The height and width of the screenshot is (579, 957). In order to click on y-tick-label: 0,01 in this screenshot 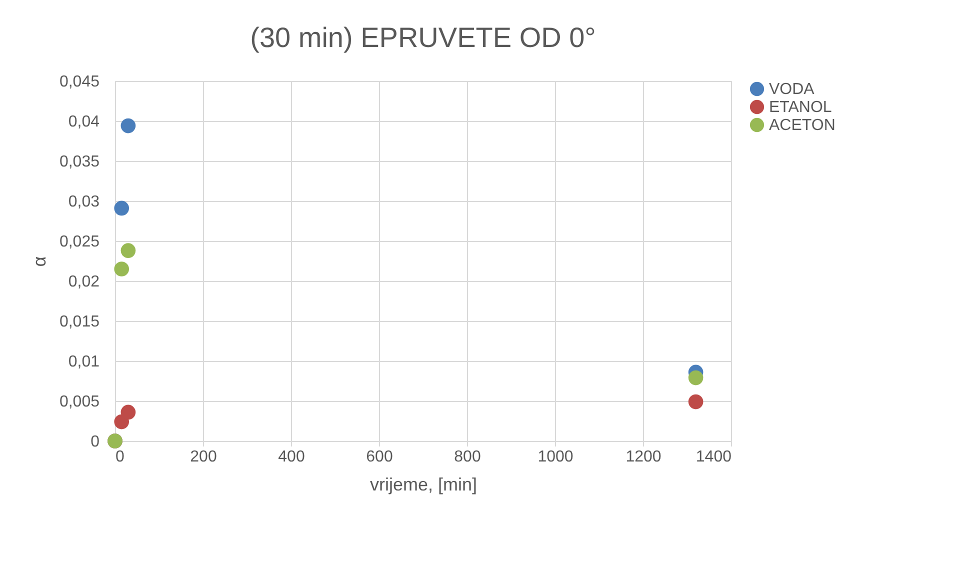, I will do `click(84, 362)`.